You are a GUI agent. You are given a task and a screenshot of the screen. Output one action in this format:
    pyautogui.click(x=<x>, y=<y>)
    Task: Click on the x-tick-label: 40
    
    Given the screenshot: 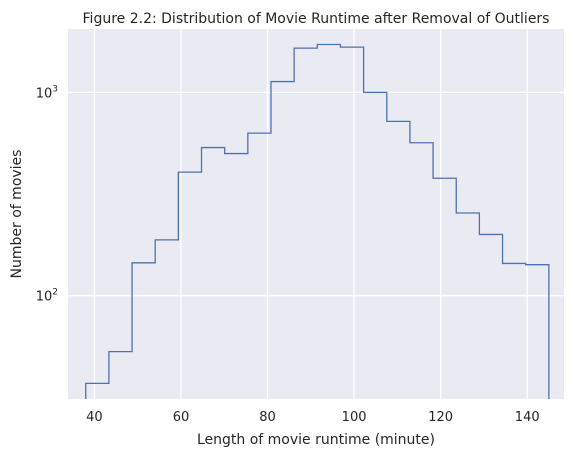 What is the action you would take?
    pyautogui.click(x=94, y=417)
    